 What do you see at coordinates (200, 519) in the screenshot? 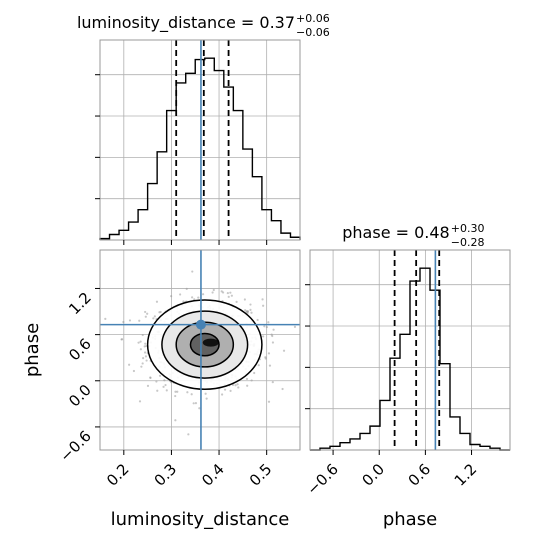
I see `x-axis-label-luminosity-distance: luminosity_distance` at bounding box center [200, 519].